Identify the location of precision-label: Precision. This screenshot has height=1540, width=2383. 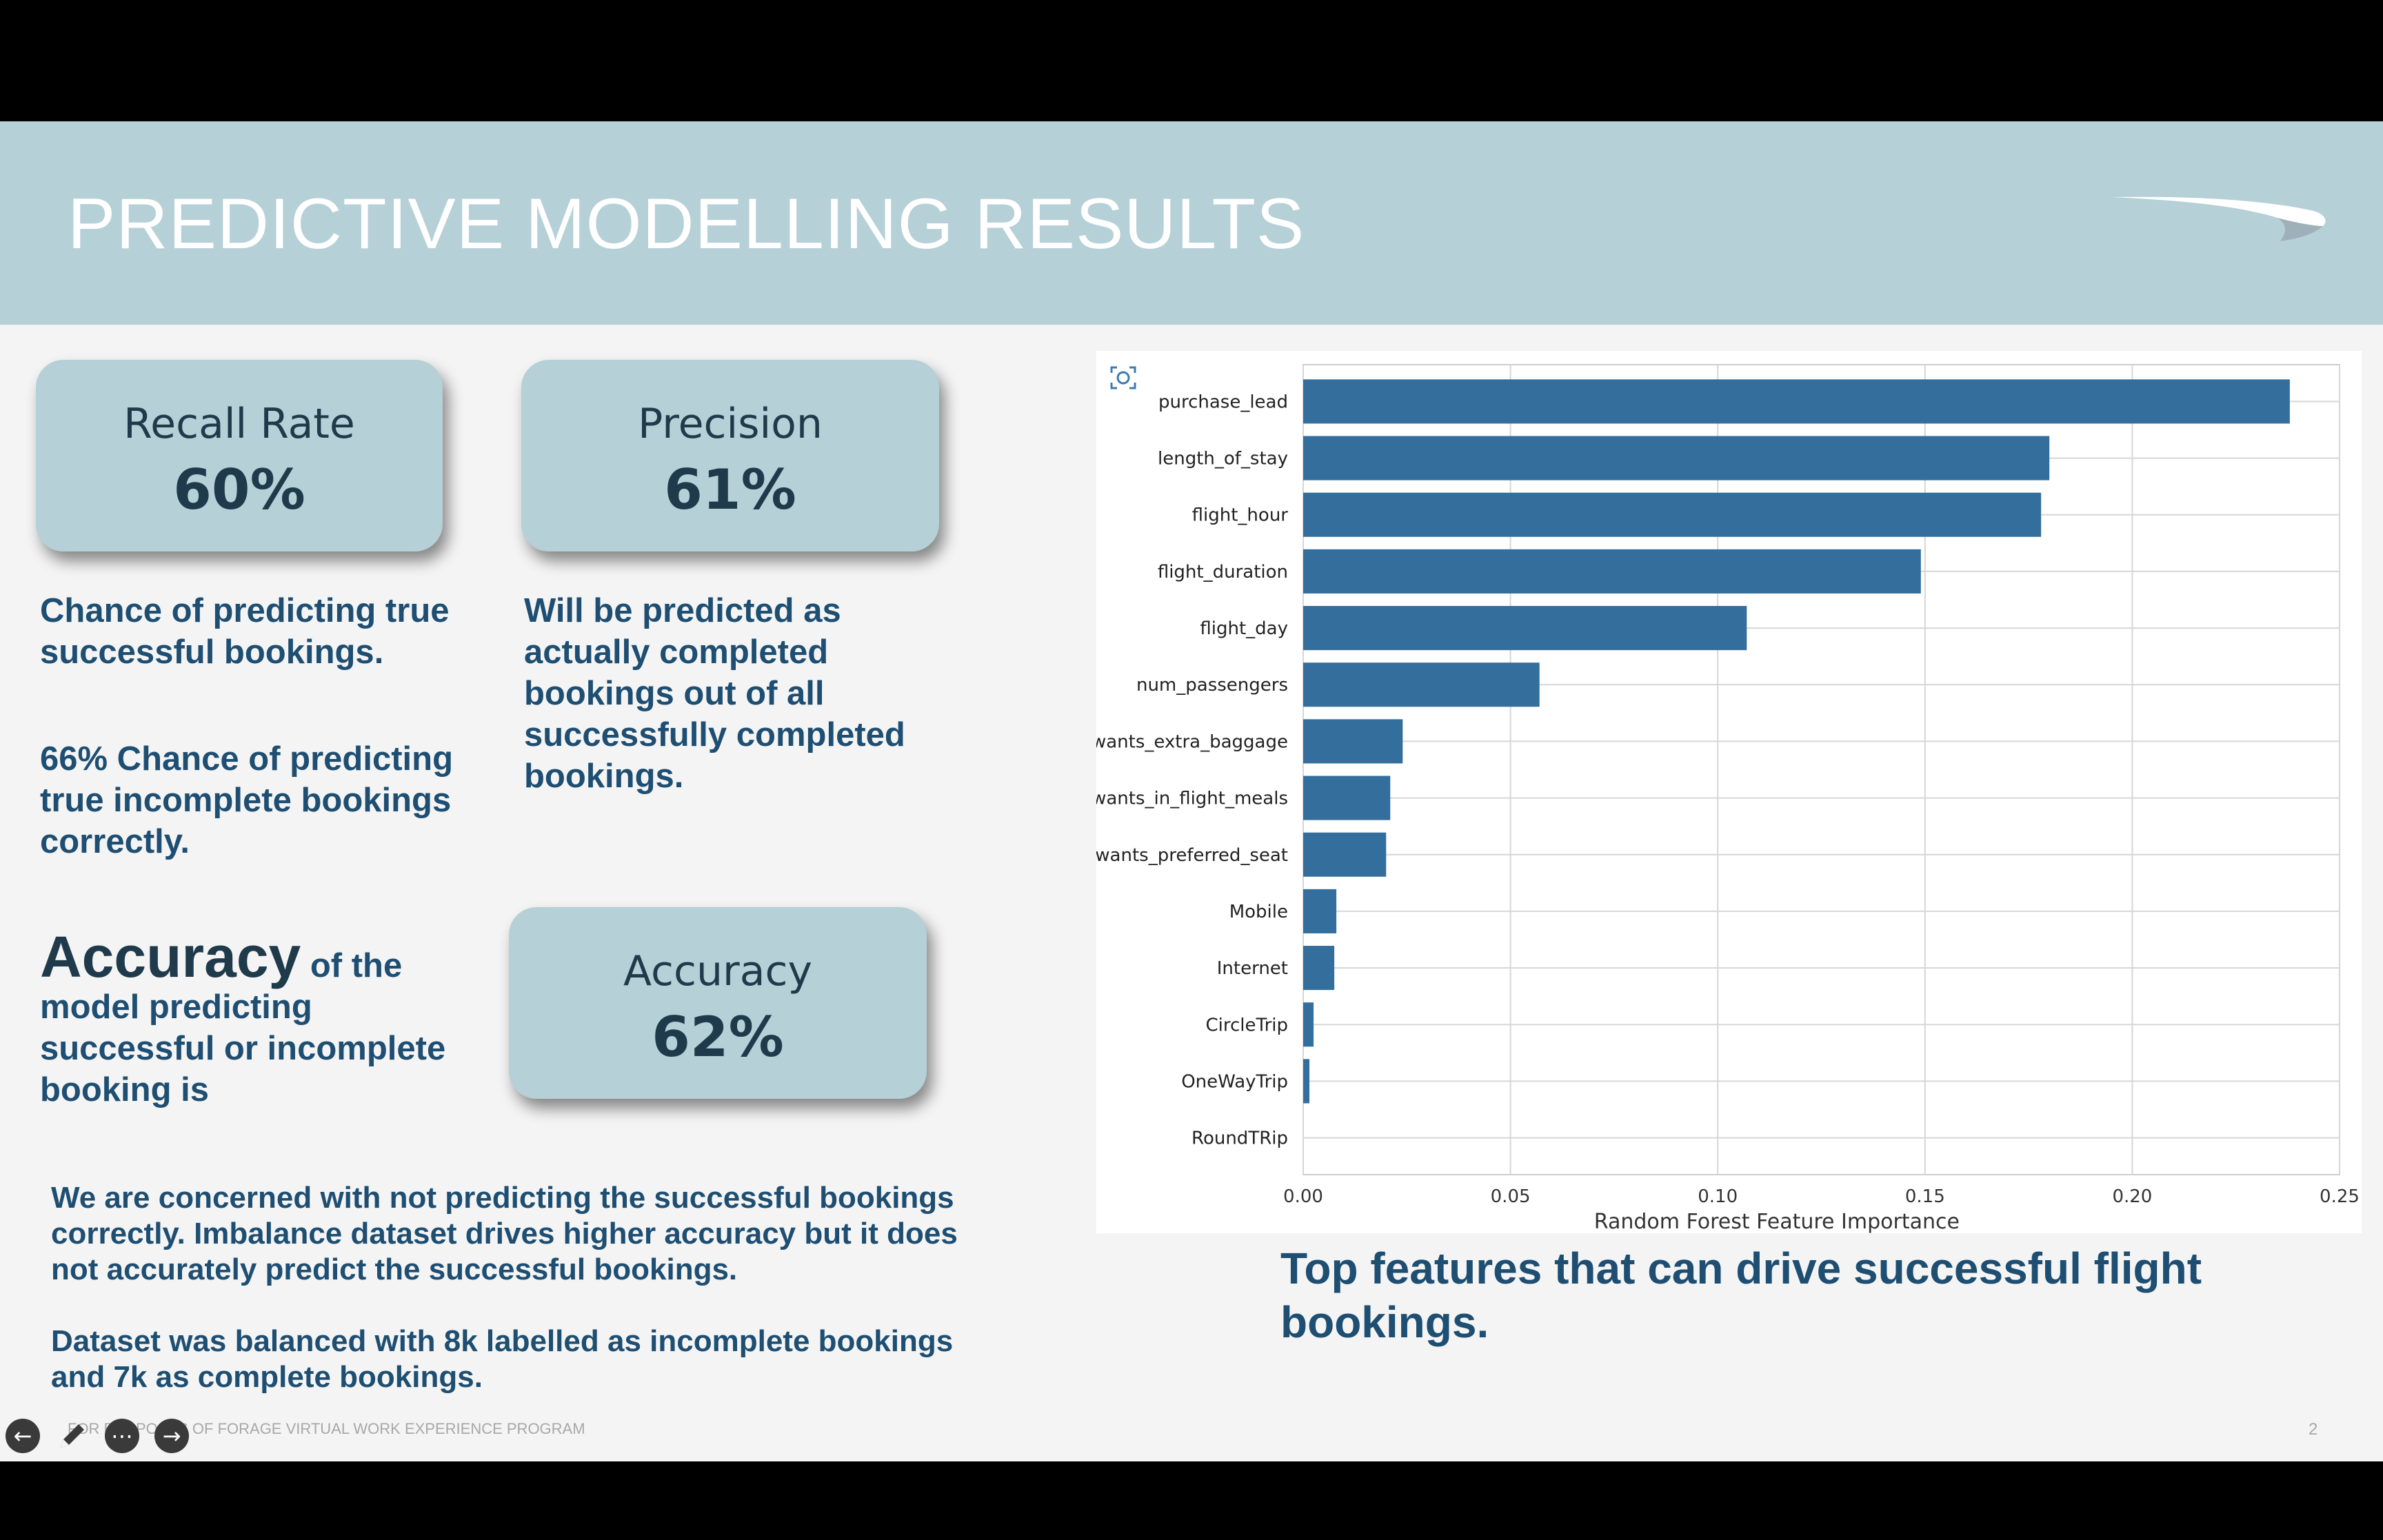
(730, 424).